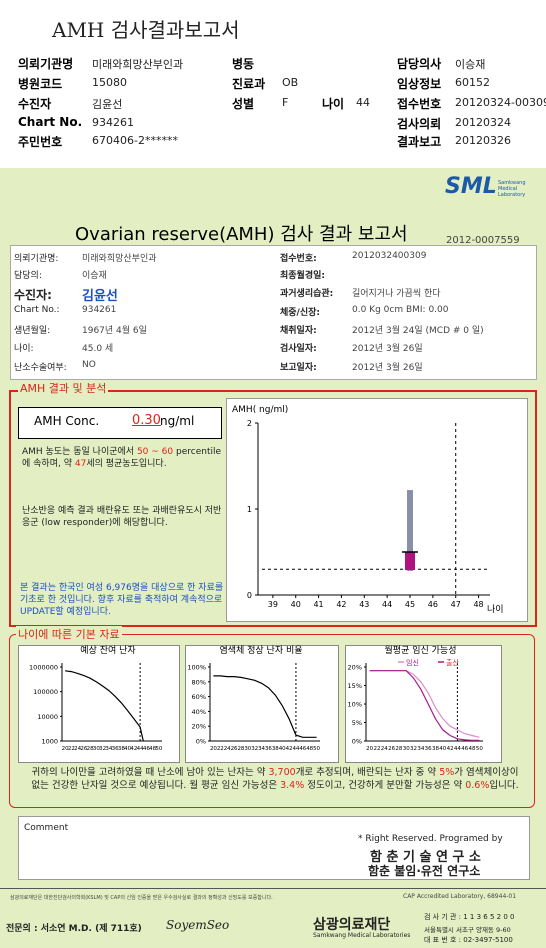 The height and width of the screenshot is (948, 546). What do you see at coordinates (47, 717) in the screenshot?
I see `y-tick-label: 10000` at bounding box center [47, 717].